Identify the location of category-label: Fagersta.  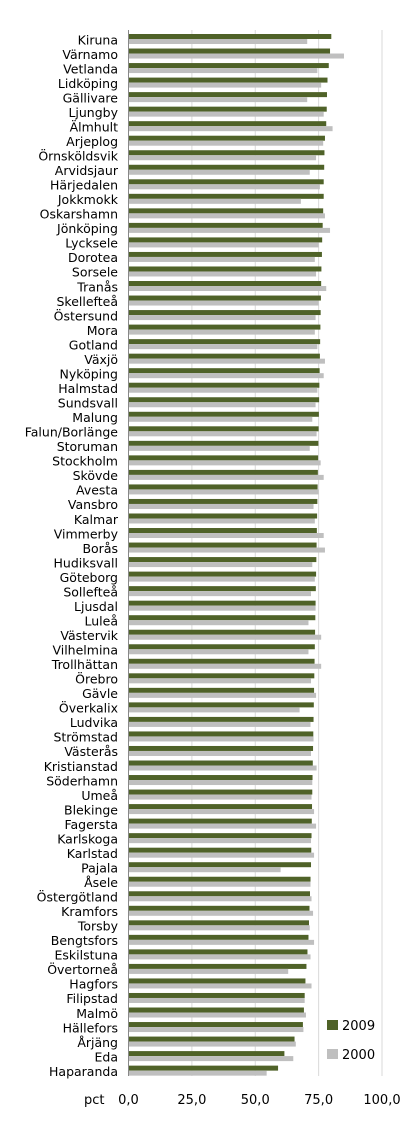
(91, 824).